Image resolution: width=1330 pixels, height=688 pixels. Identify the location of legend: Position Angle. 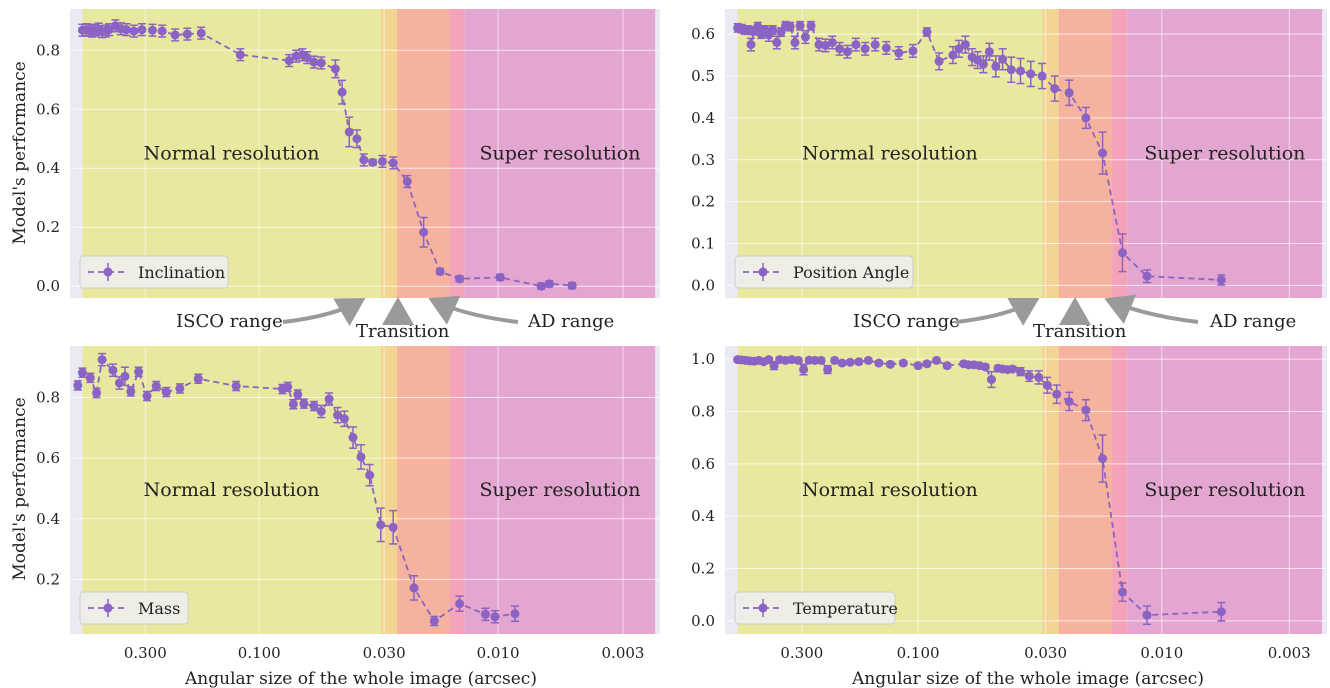
(824, 272).